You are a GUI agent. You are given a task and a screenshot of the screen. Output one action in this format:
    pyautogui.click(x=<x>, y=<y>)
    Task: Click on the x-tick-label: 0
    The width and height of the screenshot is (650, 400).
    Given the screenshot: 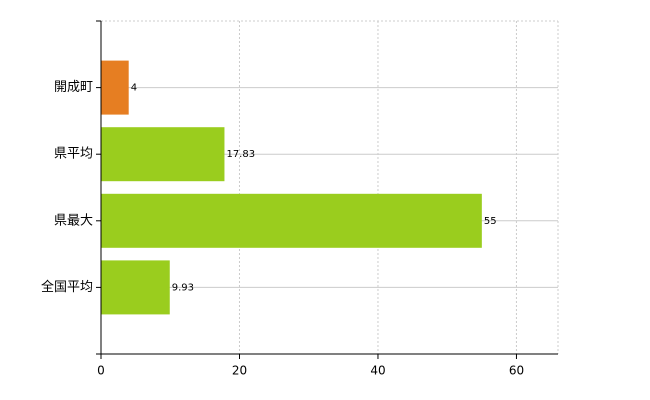 What is the action you would take?
    pyautogui.click(x=101, y=371)
    